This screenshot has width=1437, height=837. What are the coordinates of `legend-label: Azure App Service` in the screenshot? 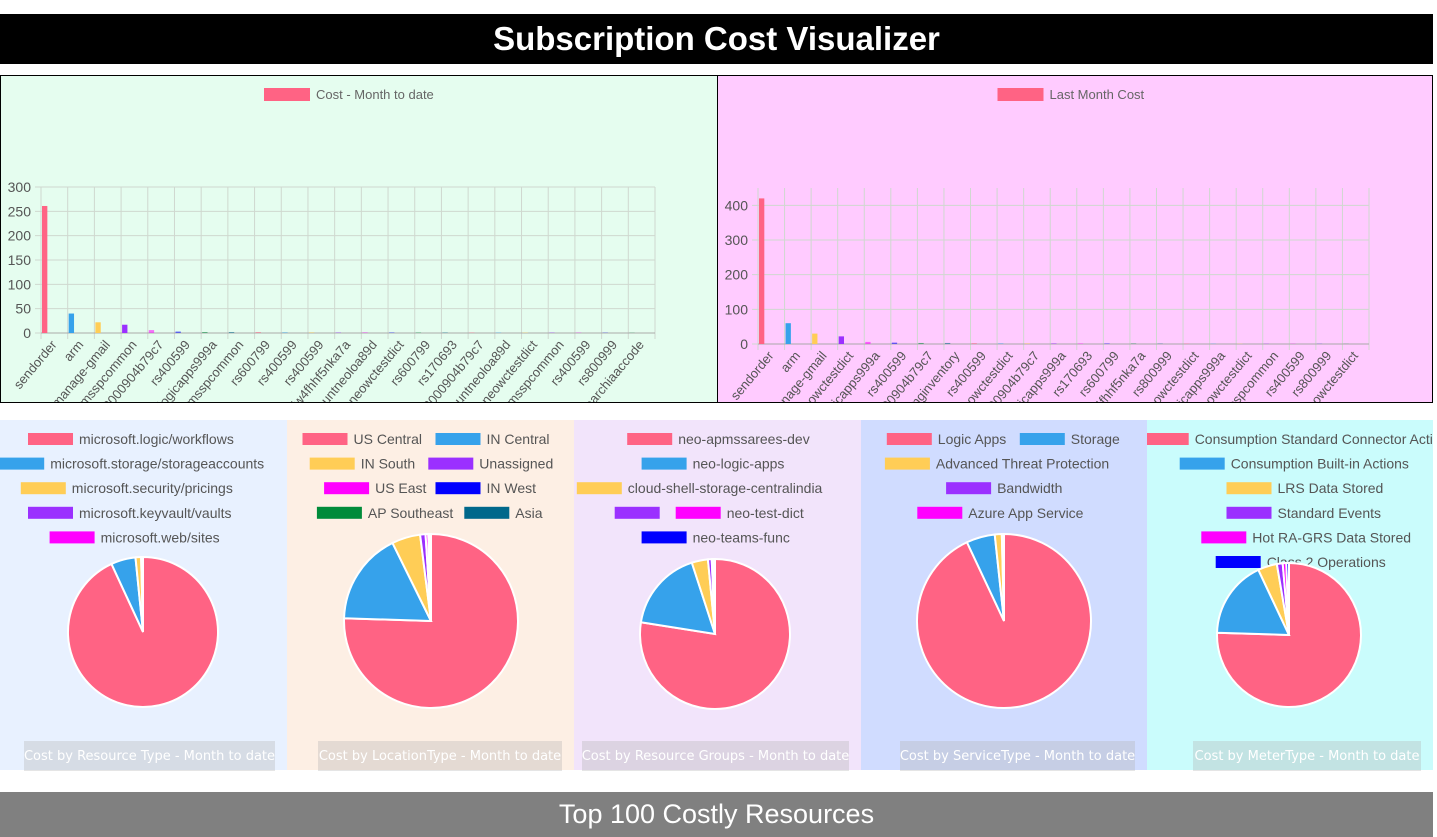 It's located at (1025, 513).